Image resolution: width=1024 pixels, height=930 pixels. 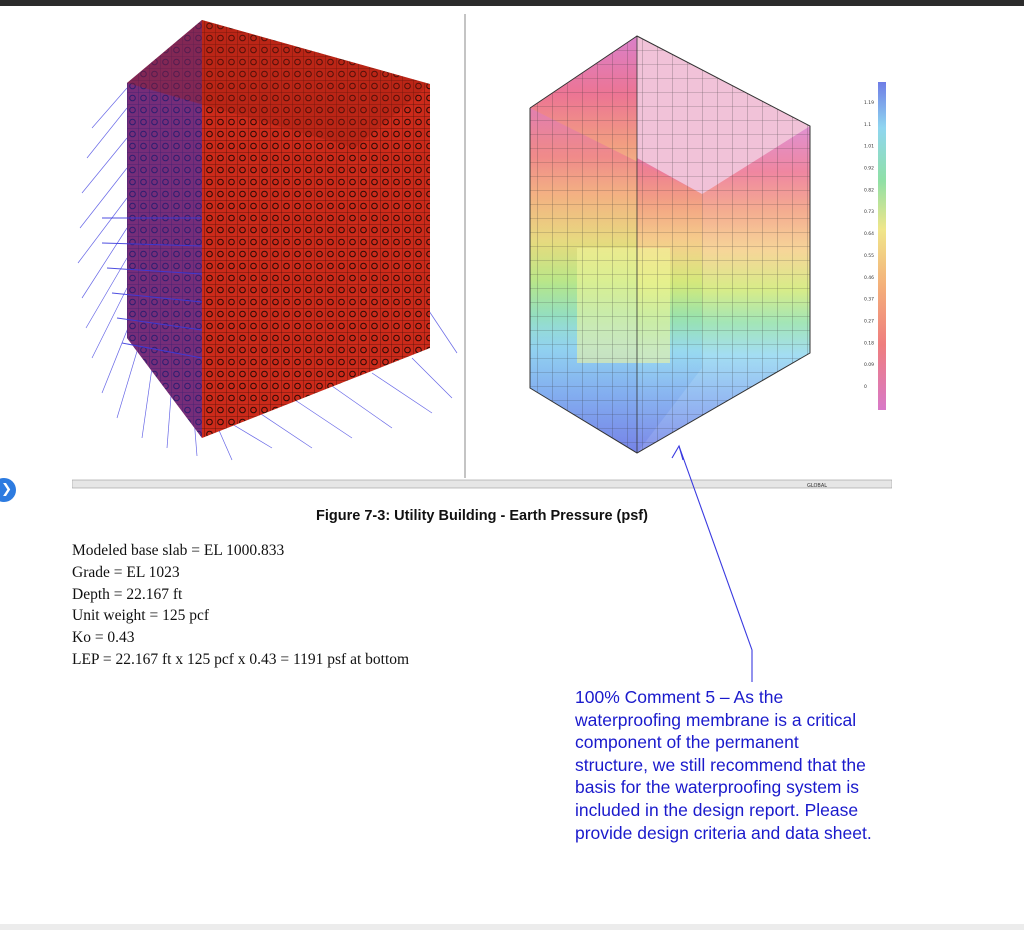 What do you see at coordinates (869, 343) in the screenshot?
I see `legend-tick-label: 0.18` at bounding box center [869, 343].